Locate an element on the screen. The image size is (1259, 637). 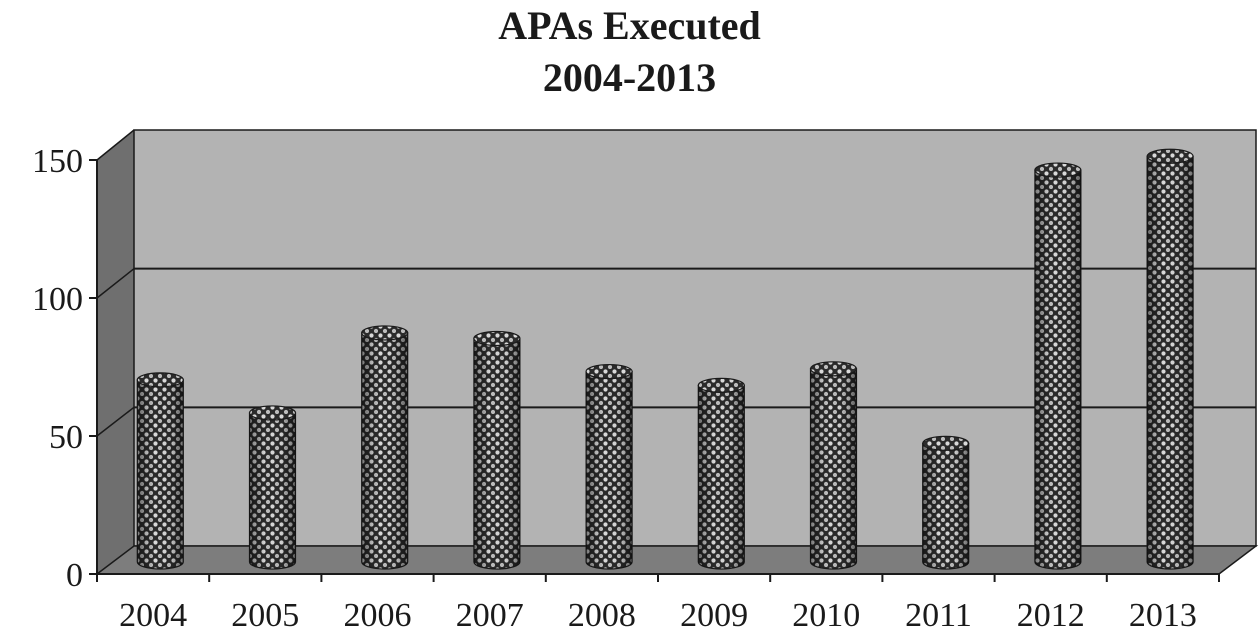
bar-2006 is located at coordinates (385, 447).